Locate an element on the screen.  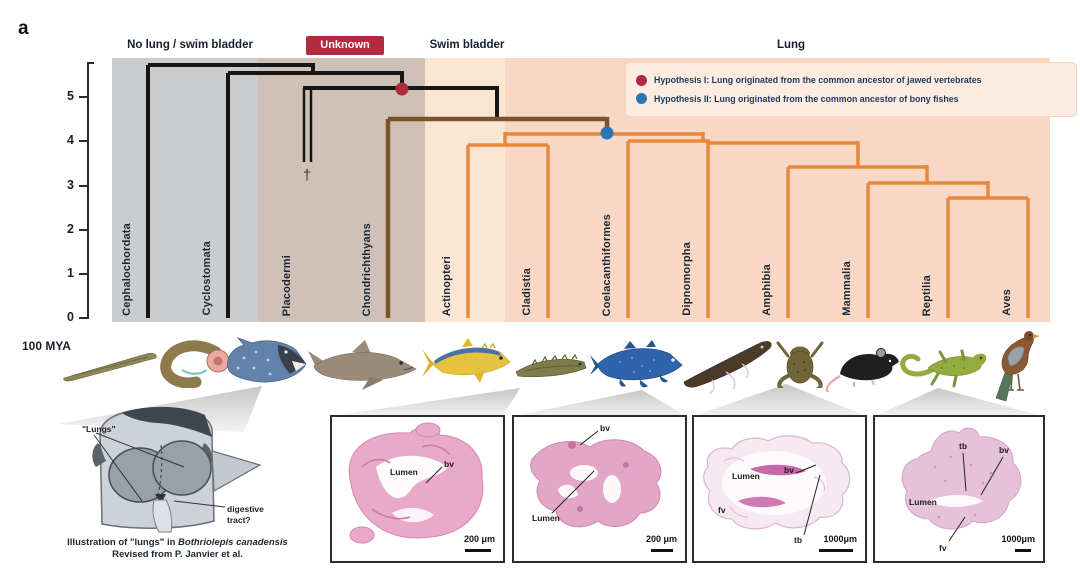
caption-species: Bothriolepis canadensis is located at coordinates (233, 542).